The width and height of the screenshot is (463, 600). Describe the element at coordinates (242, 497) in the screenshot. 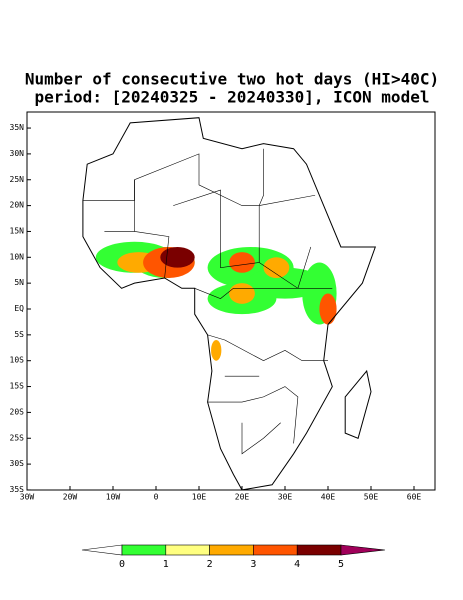

I see `lon-label: 20E` at that location.